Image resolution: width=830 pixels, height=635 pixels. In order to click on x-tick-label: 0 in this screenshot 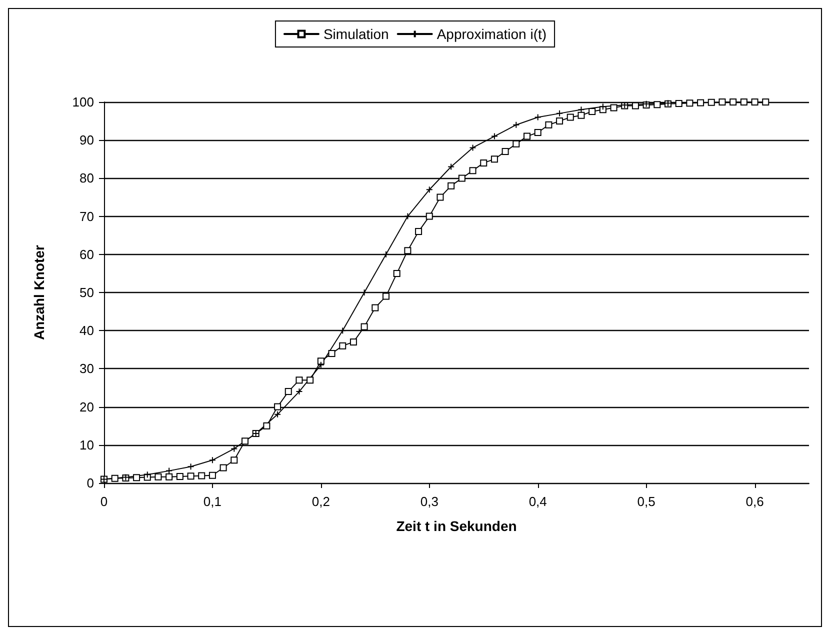, I will do `click(104, 501)`.